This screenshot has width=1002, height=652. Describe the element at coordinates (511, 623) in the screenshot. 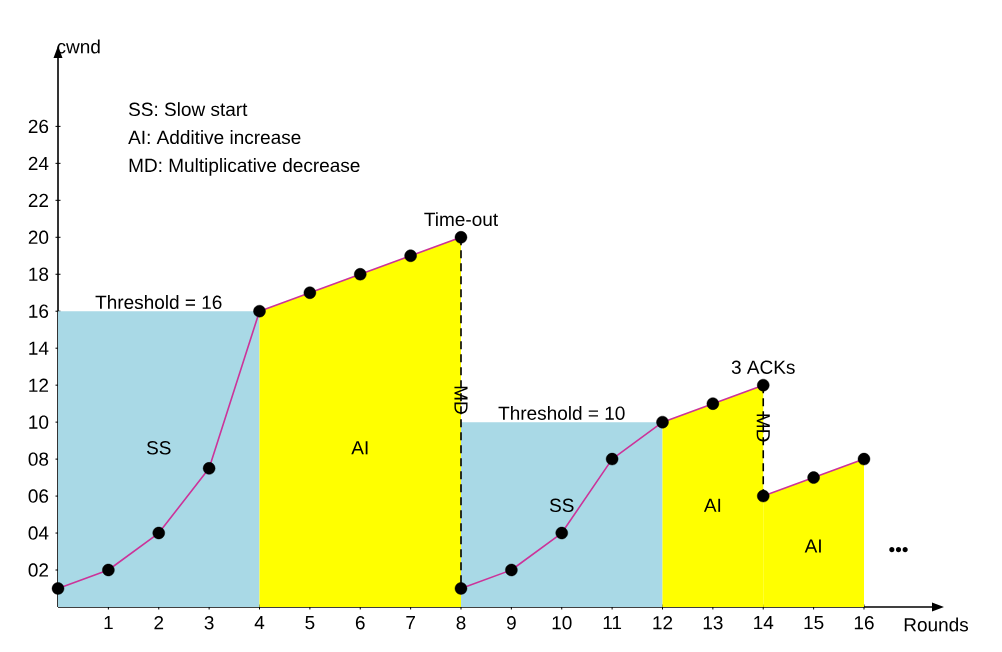

I see `x-tick-label: 9` at that location.